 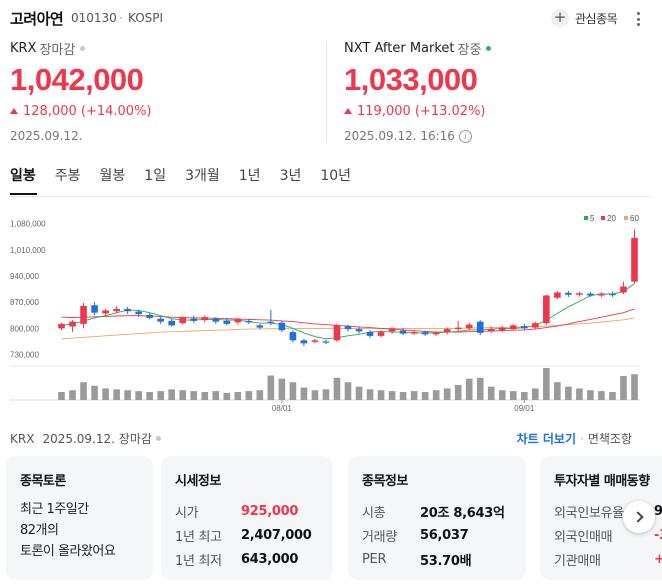 I want to click on info-icon: i, so click(x=465, y=136).